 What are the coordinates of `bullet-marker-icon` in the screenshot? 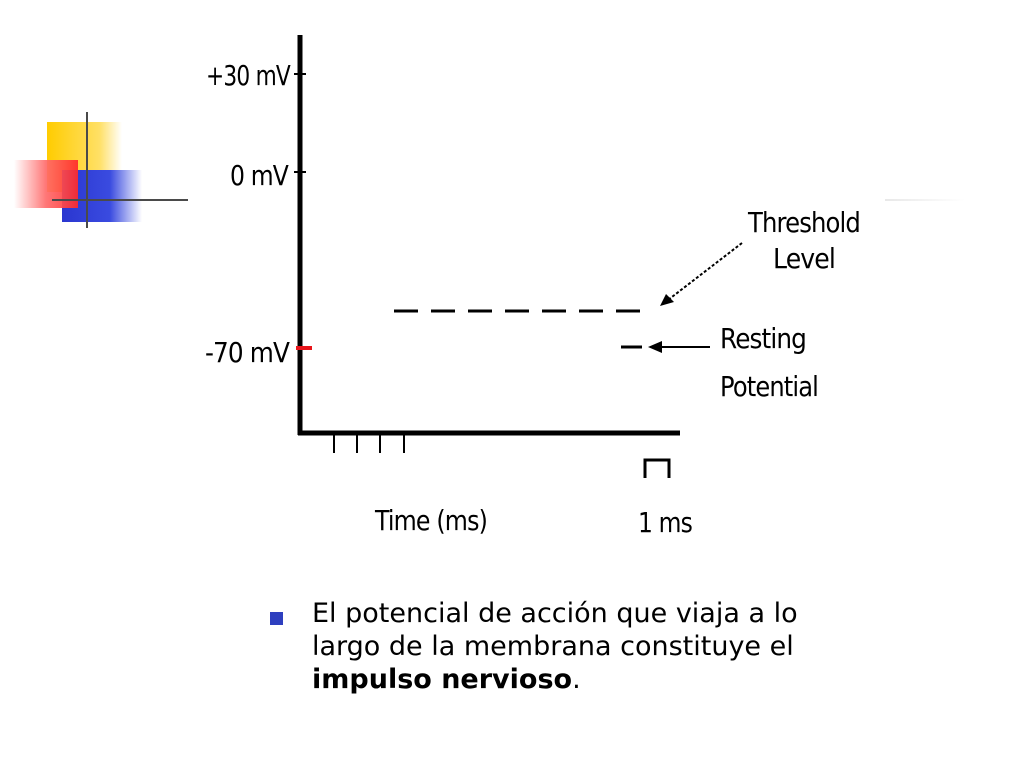 It's located at (276, 618).